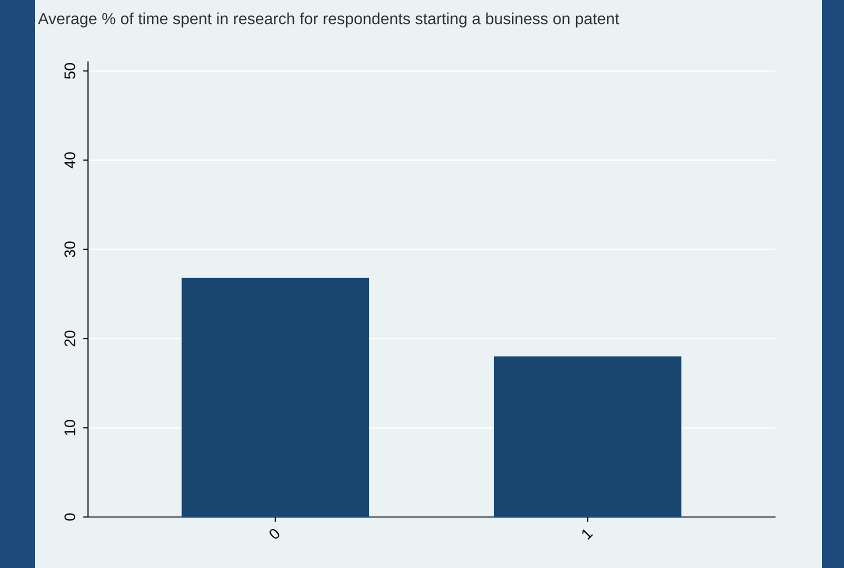 The height and width of the screenshot is (568, 844). I want to click on chart-title: Average % of time spent in research for respondents starting a business on patent, so click(329, 20).